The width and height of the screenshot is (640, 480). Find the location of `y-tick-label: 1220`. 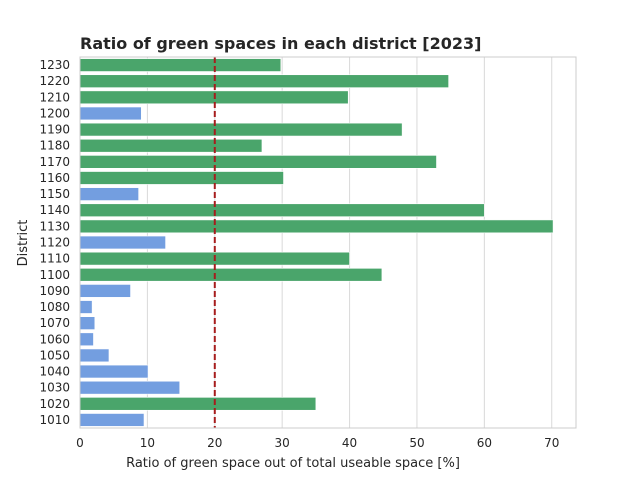

y-tick-label: 1220 is located at coordinates (54, 81).